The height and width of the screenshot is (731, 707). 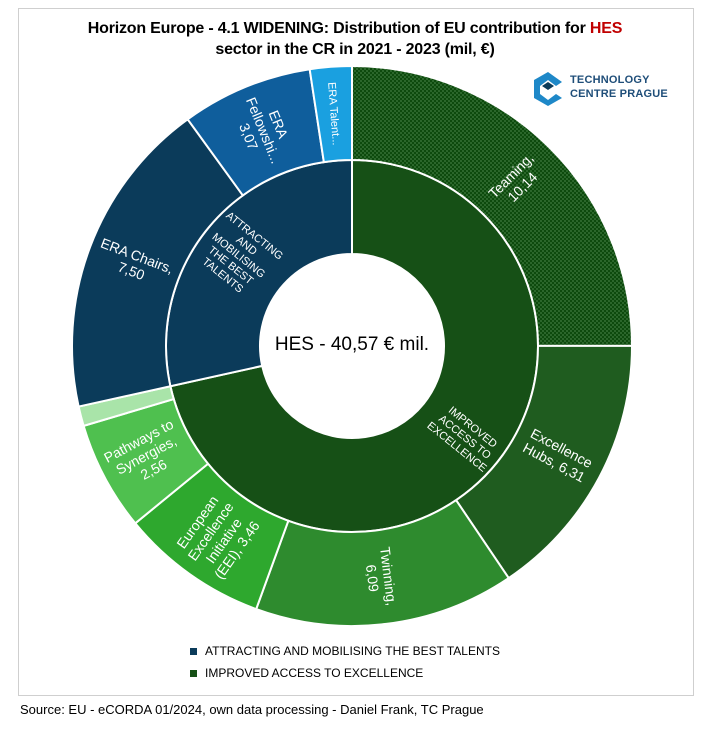 I want to click on outer-segment-label: Twinning,6,09, so click(x=380, y=577).